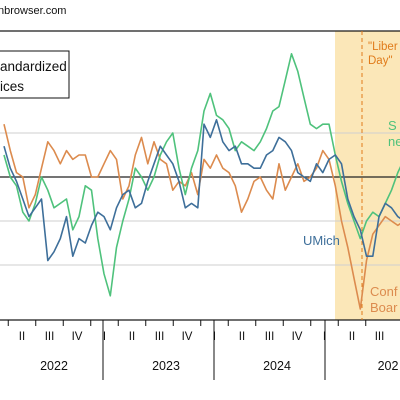 Image resolution: width=400 pixels, height=400 pixels. I want to click on x-quarter-label-6: IV, so click(187, 337).